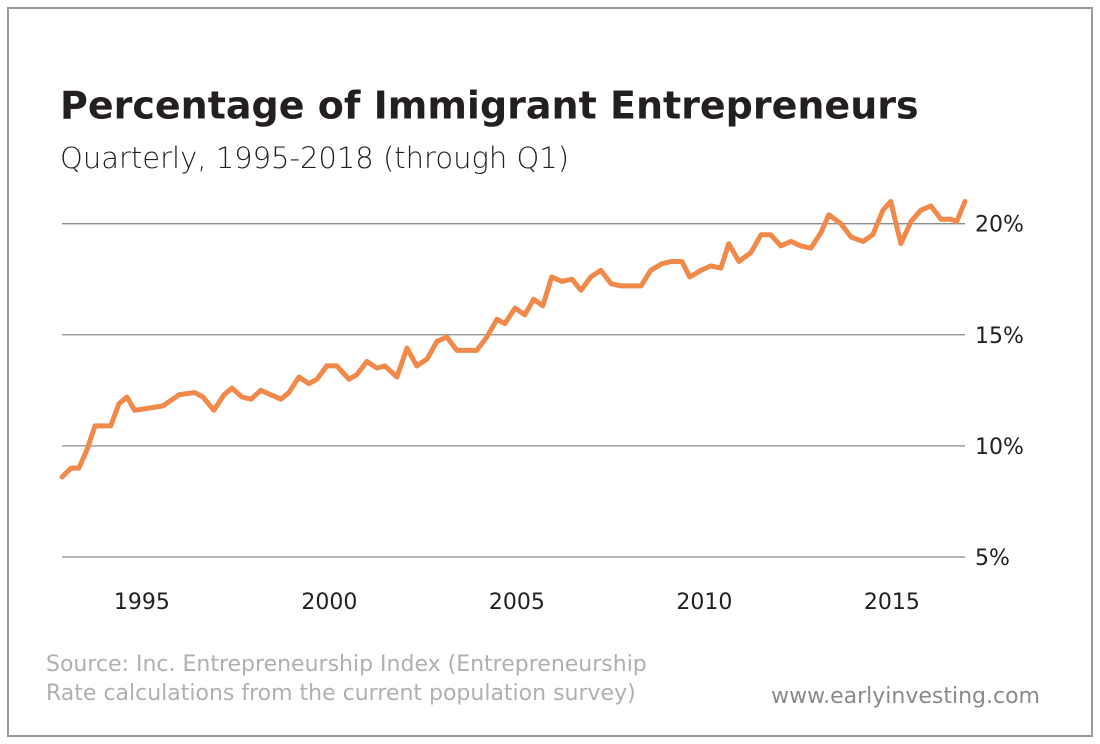 This screenshot has width=1100, height=744. What do you see at coordinates (992, 558) in the screenshot?
I see `y-tick-label: 5%` at bounding box center [992, 558].